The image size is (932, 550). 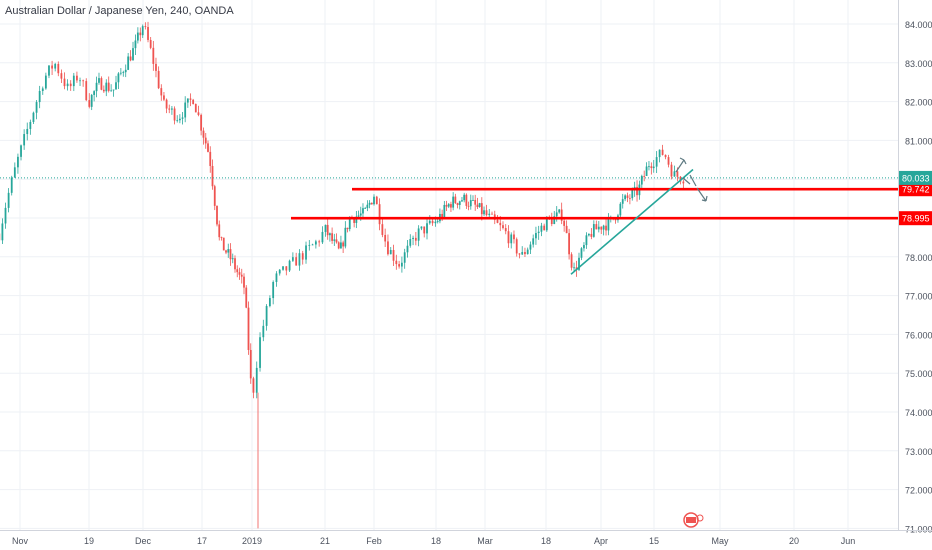 What do you see at coordinates (632, 221) in the screenshot?
I see `trend-line` at bounding box center [632, 221].